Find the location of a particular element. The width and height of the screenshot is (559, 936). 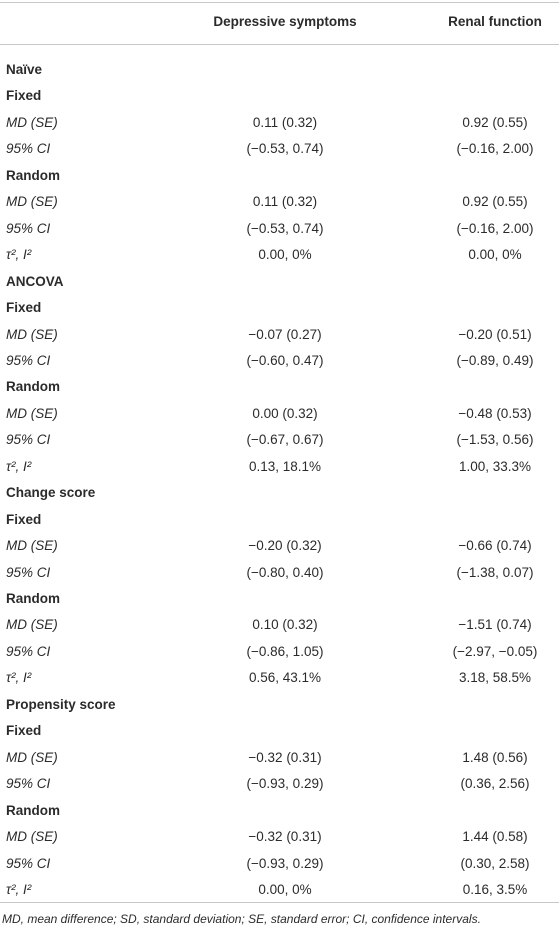

column-header: Renal function is located at coordinates (495, 21).